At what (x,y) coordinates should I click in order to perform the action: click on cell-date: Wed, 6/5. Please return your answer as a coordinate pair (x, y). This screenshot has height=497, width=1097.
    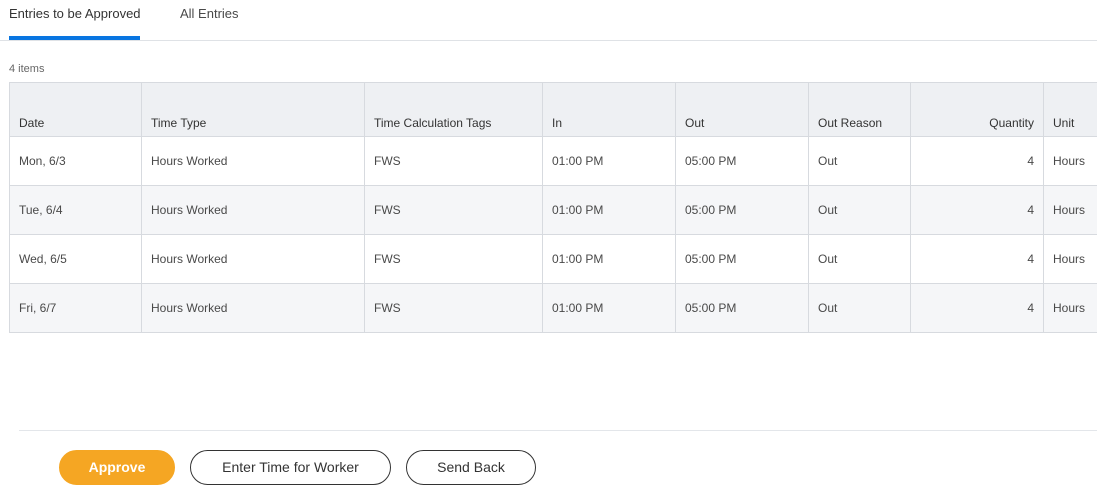
    Looking at the image, I should click on (75, 259).